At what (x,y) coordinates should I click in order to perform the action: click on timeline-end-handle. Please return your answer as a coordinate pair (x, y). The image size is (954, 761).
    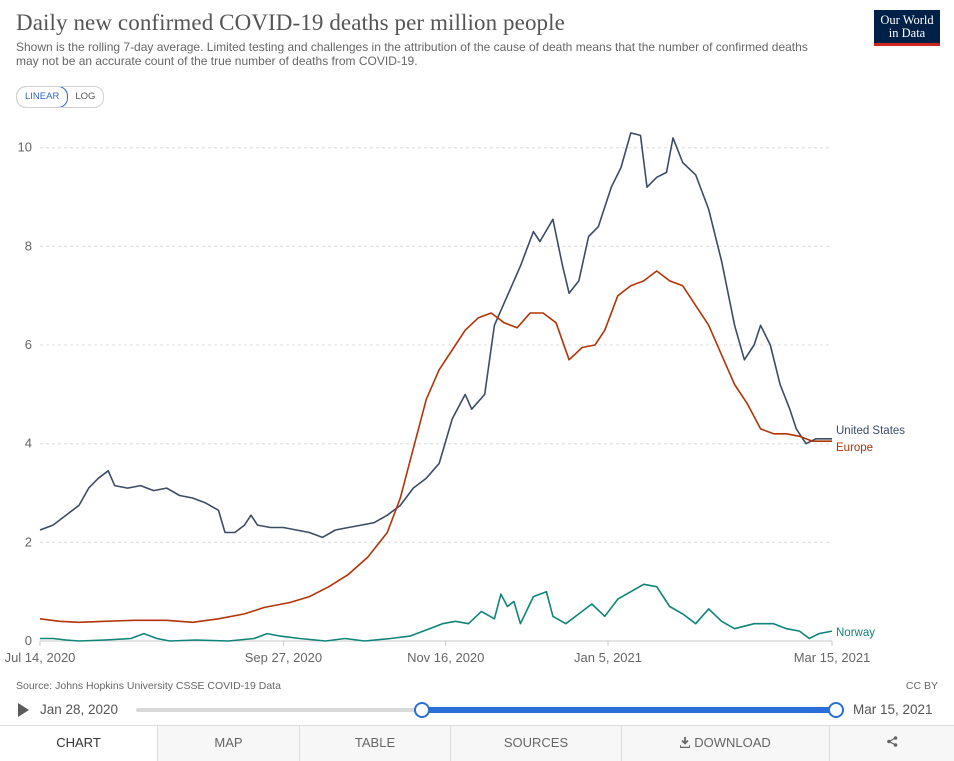
    Looking at the image, I should click on (836, 710).